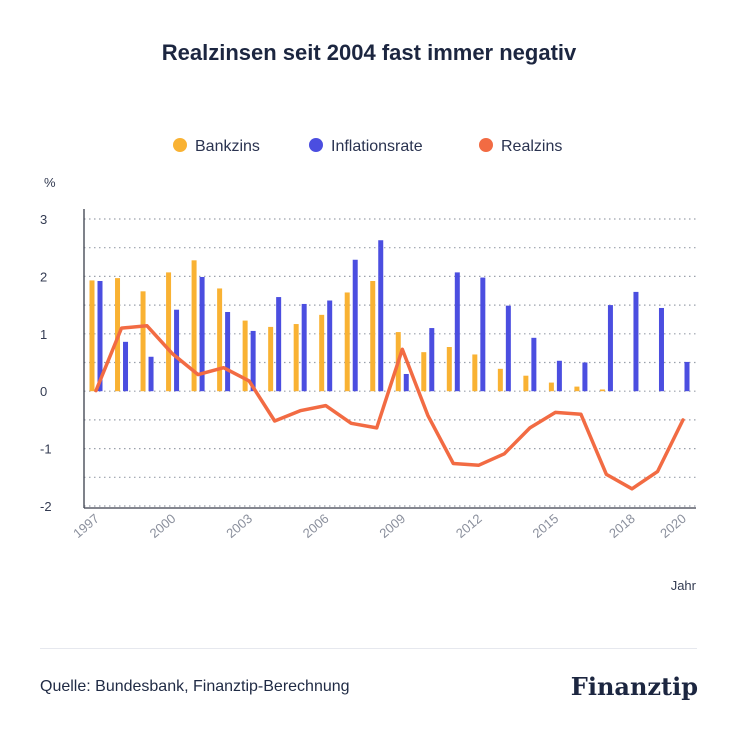 The width and height of the screenshot is (738, 739). What do you see at coordinates (373, 336) in the screenshot?
I see `bar-bankzins-2008` at bounding box center [373, 336].